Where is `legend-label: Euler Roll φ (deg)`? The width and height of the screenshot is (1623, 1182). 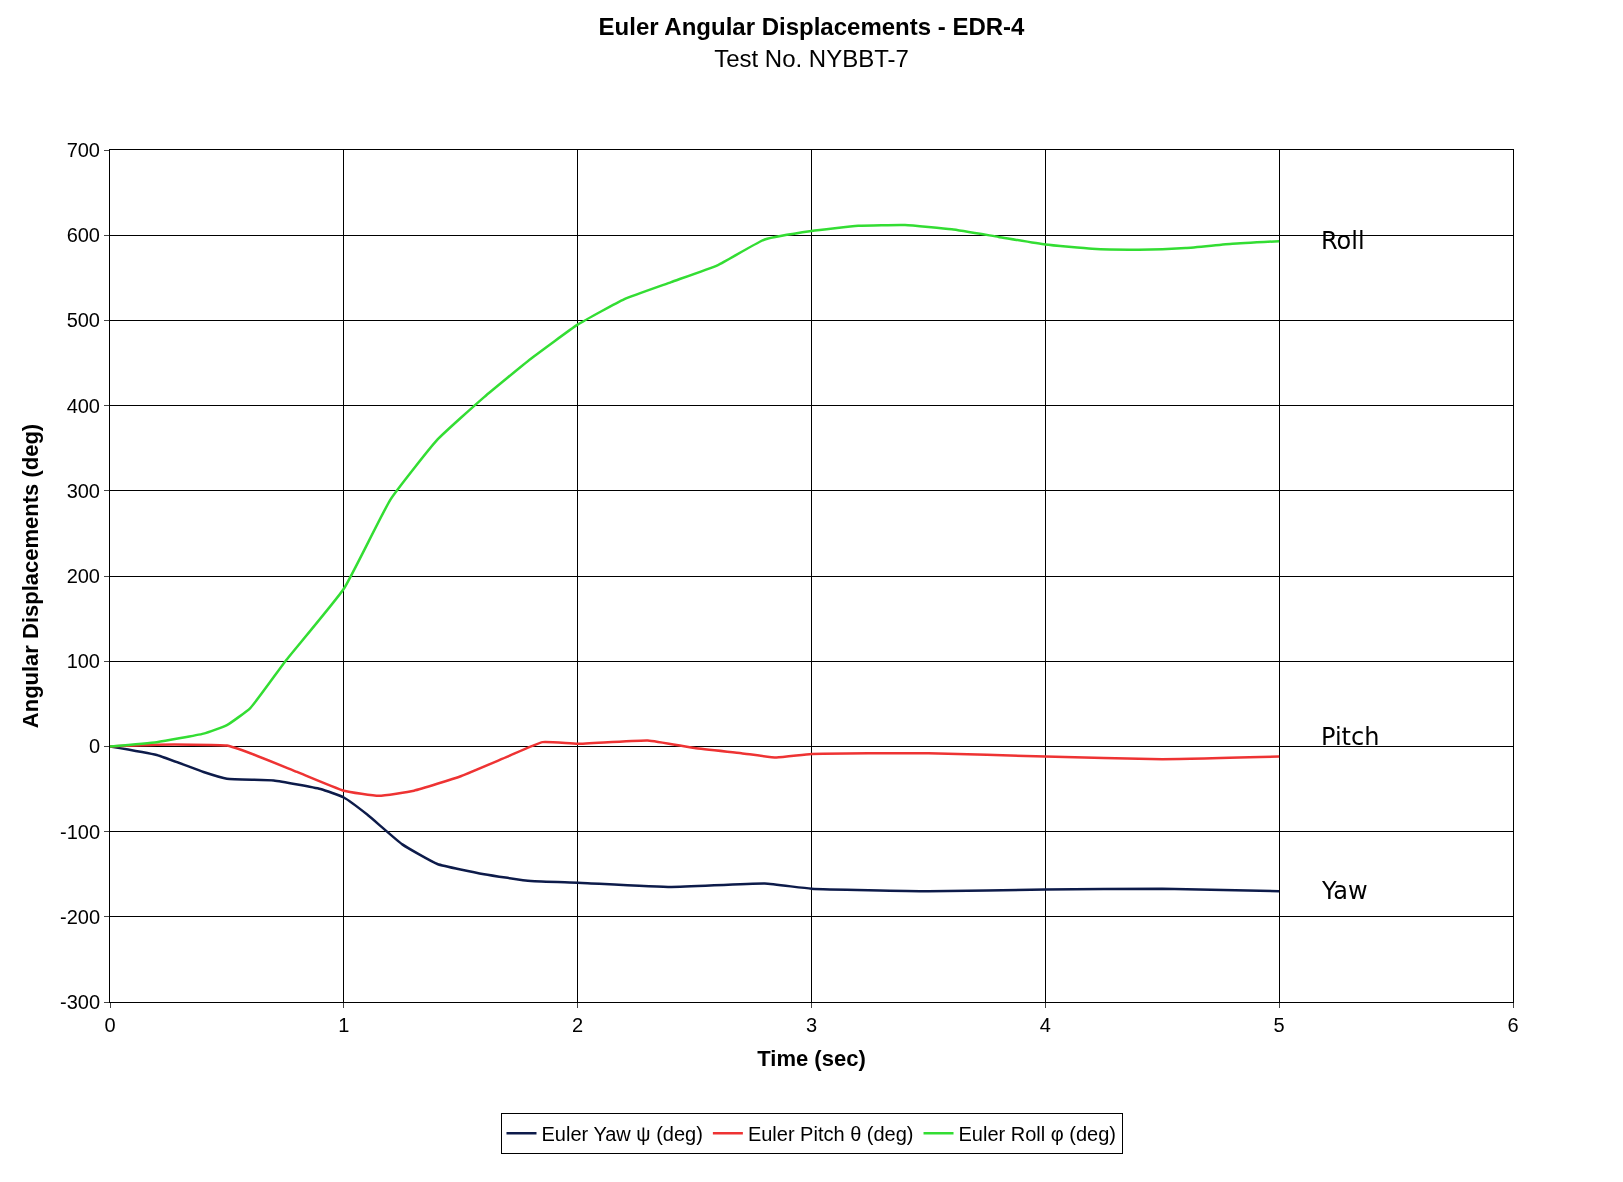 legend-label: Euler Roll φ (deg) is located at coordinates (1037, 1134).